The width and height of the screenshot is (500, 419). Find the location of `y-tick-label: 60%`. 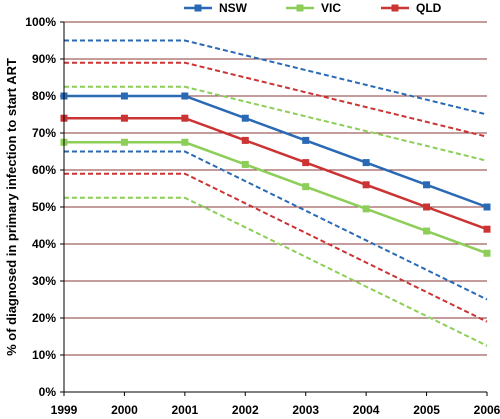

y-tick-label: 60% is located at coordinates (44, 170).